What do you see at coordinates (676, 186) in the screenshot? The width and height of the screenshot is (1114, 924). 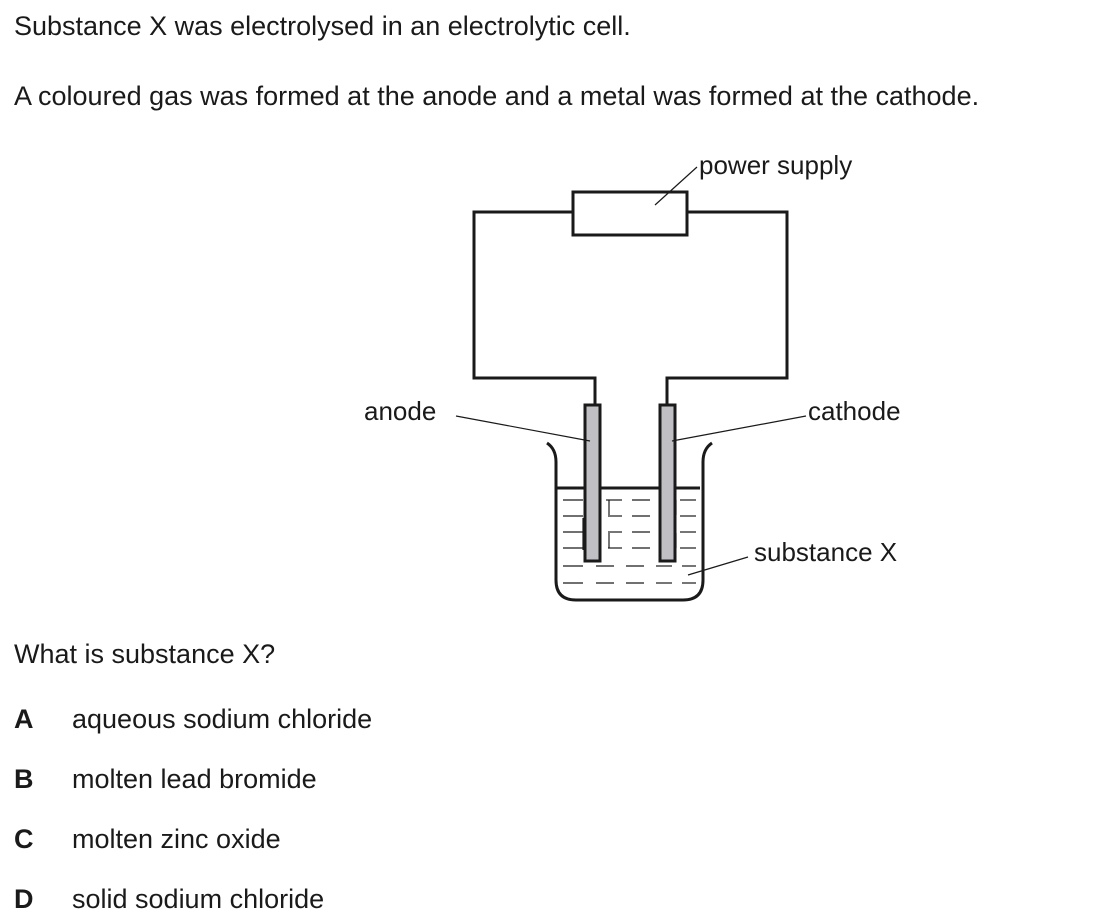 I see `power-supply-leader` at bounding box center [676, 186].